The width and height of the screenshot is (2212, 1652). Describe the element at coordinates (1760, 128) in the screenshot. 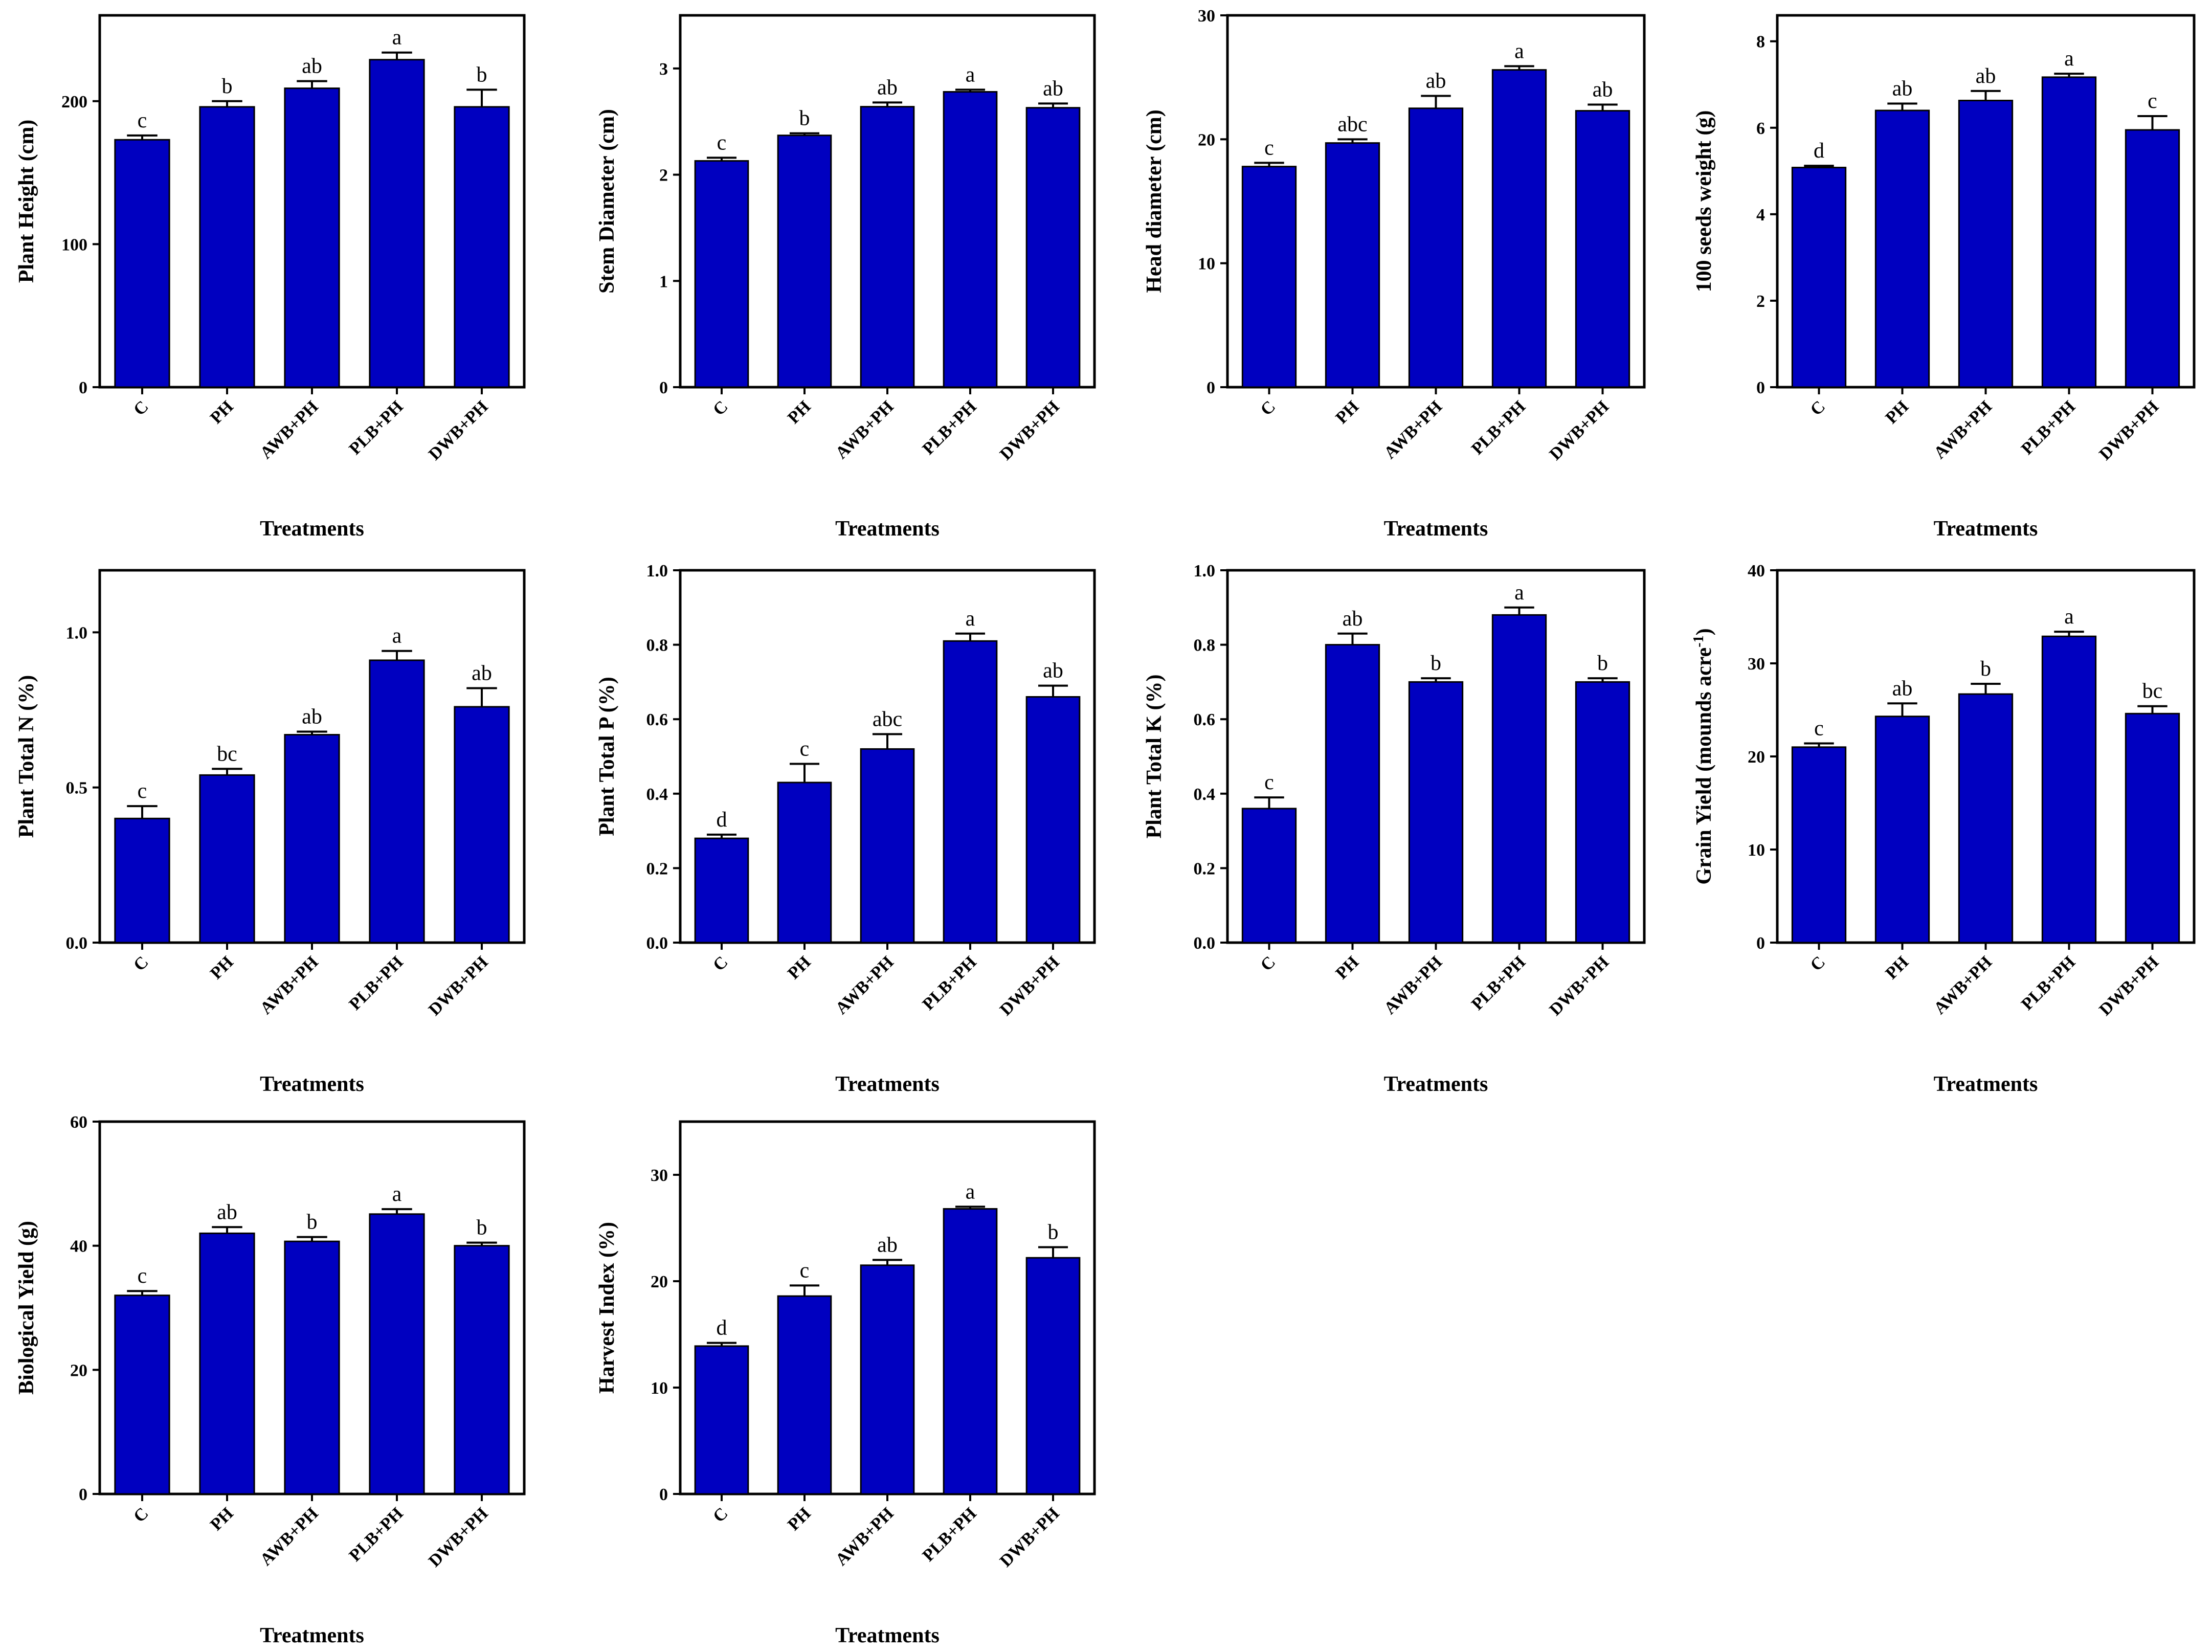

I see `y-tick-label: 6` at that location.